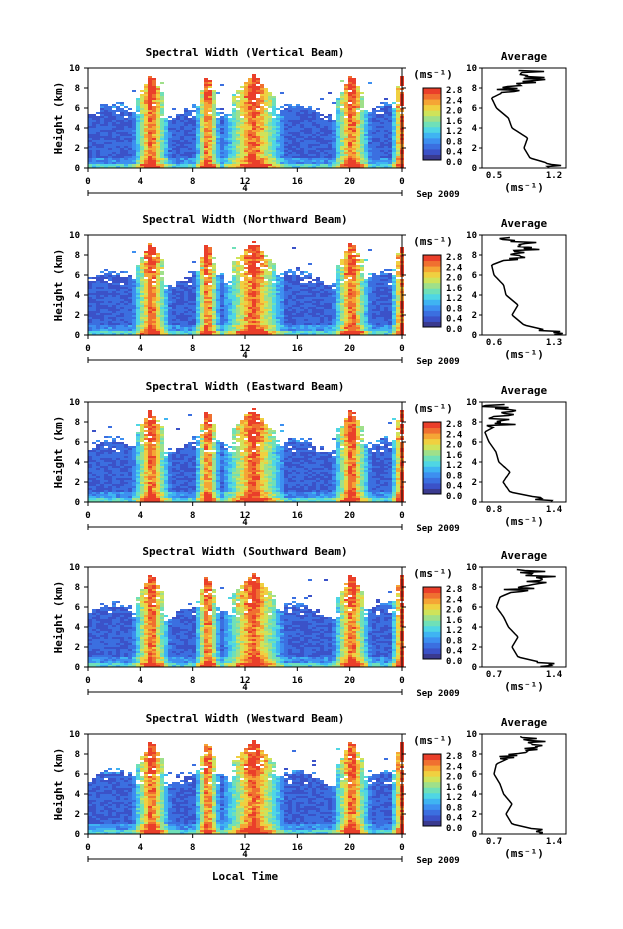 Image resolution: width=623 pixels, height=929 pixels. I want to click on y-tick-label: 4, so click(78, 129).